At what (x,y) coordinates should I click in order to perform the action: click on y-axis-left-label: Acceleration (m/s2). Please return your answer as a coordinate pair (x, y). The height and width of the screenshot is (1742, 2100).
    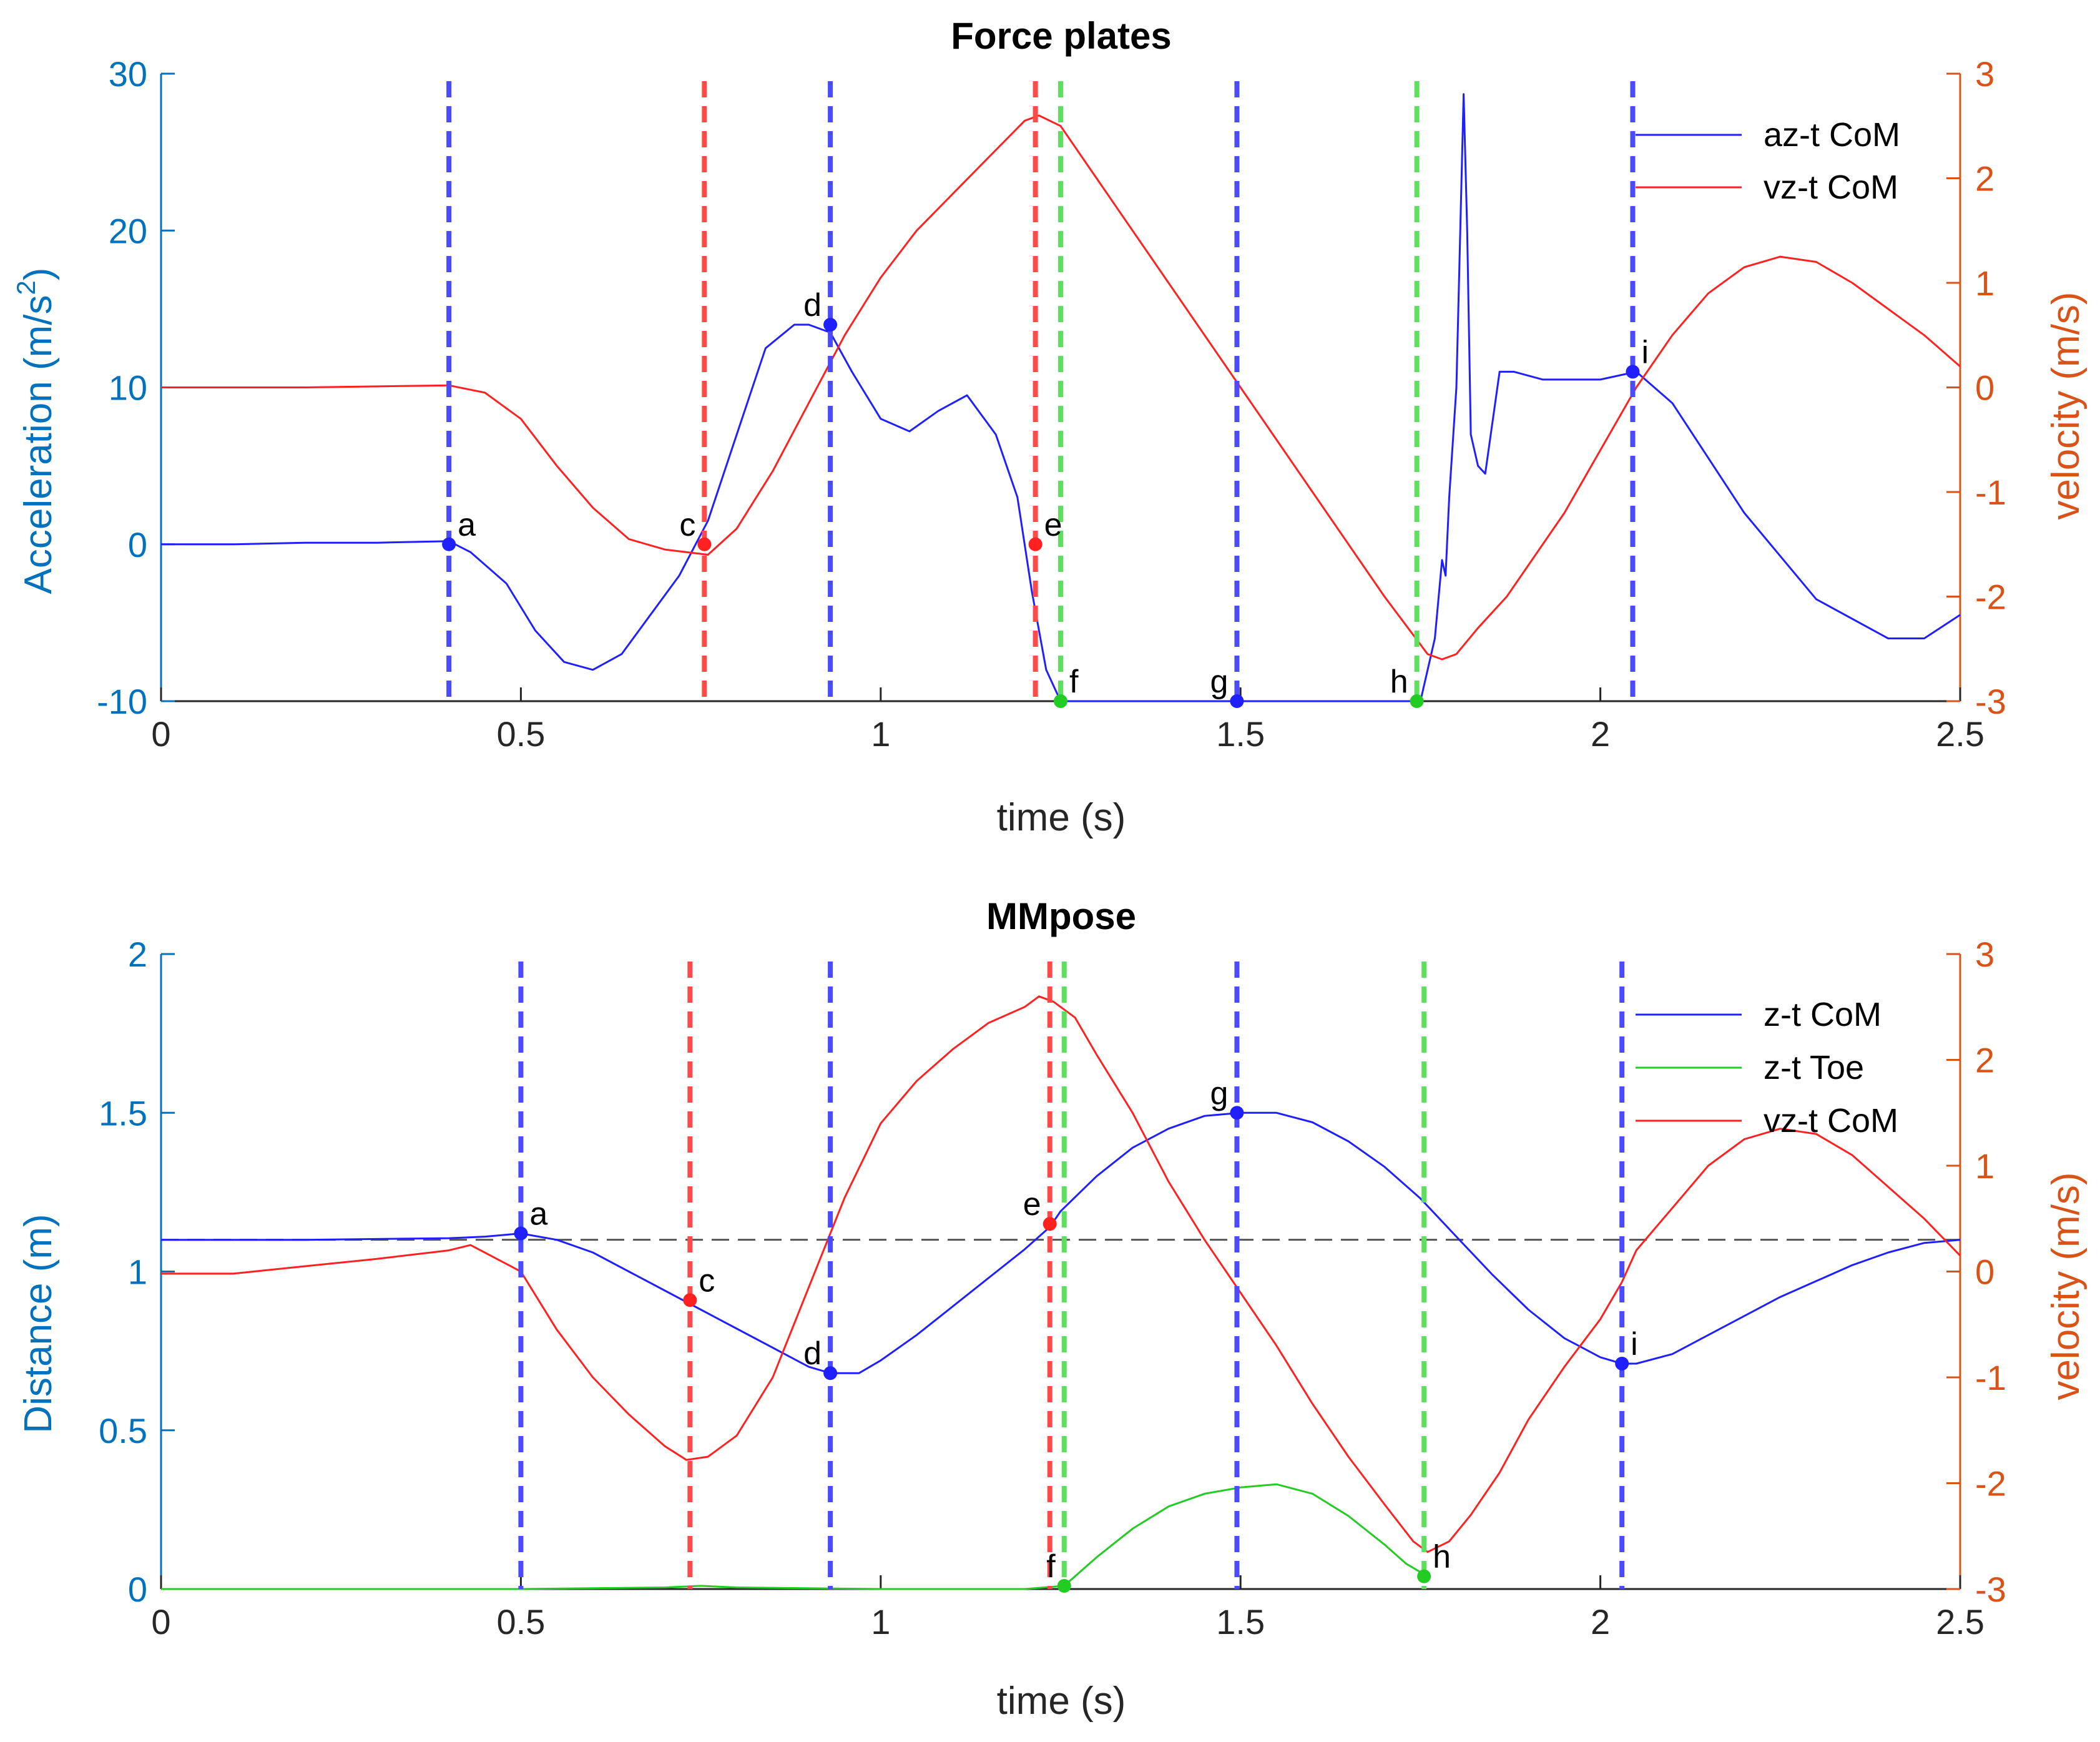
    Looking at the image, I should click on (36, 431).